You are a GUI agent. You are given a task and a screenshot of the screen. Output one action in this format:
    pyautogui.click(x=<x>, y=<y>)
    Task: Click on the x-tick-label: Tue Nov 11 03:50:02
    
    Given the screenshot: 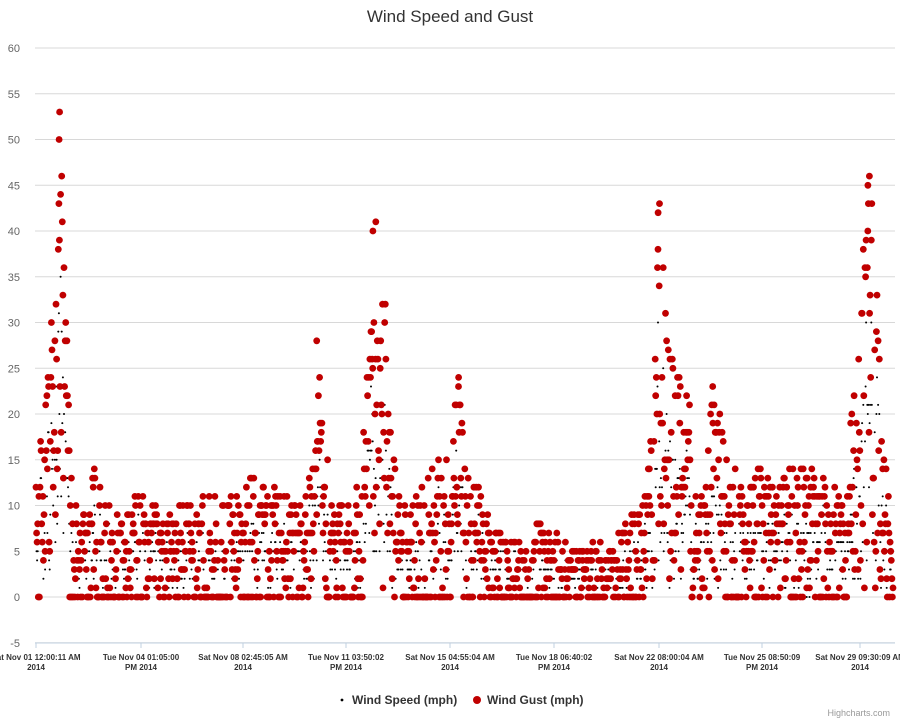 What is the action you would take?
    pyautogui.click(x=346, y=657)
    